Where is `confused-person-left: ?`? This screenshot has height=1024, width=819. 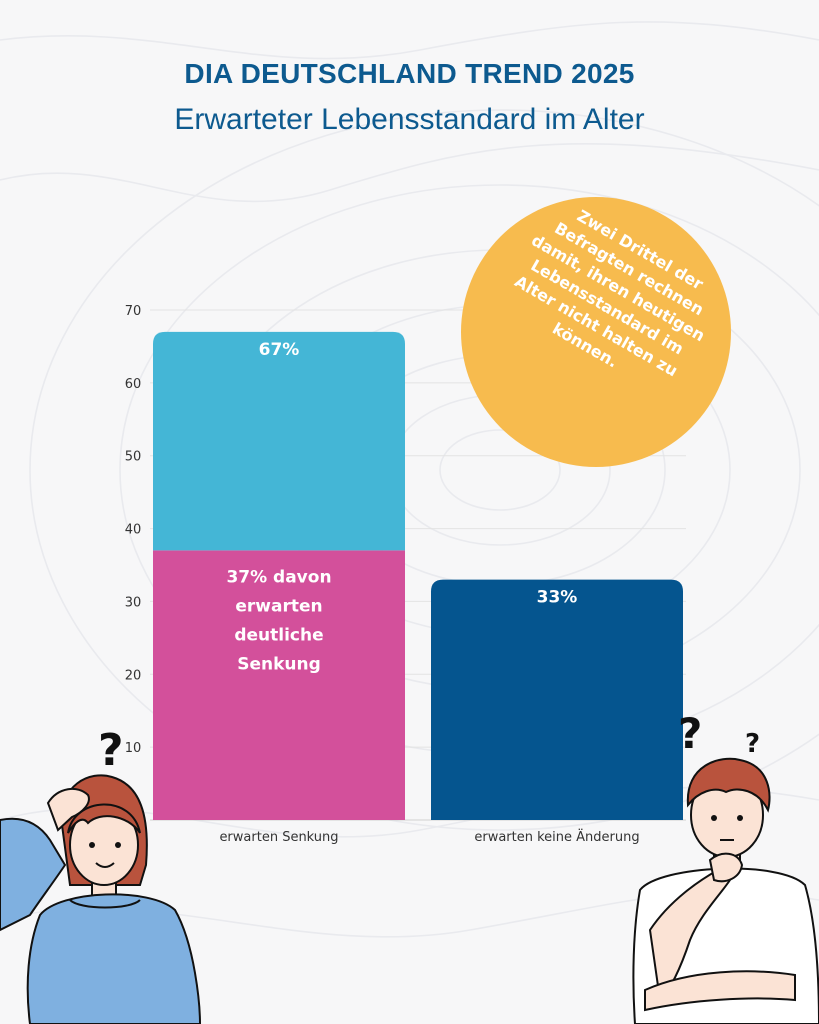 confused-person-left: ? is located at coordinates (101, 874).